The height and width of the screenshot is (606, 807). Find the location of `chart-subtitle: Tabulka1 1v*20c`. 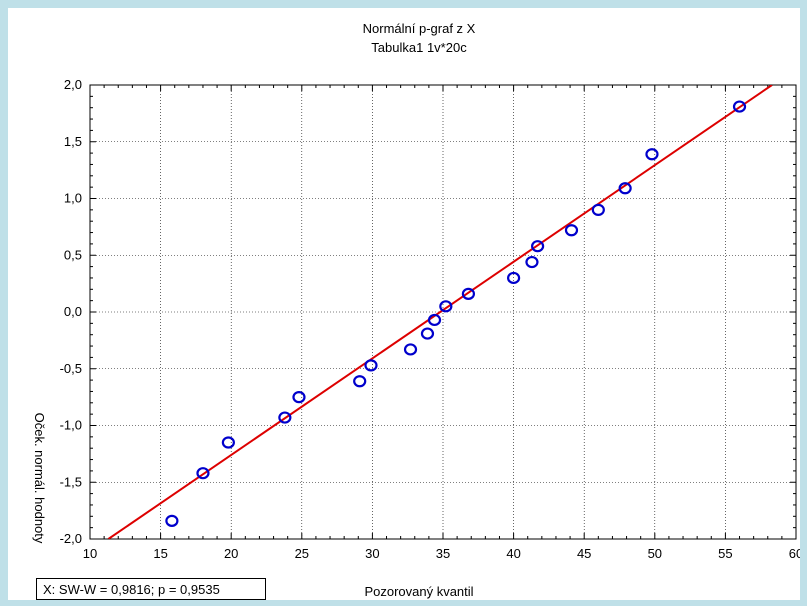

chart-subtitle: Tabulka1 1v*20c is located at coordinates (419, 47).